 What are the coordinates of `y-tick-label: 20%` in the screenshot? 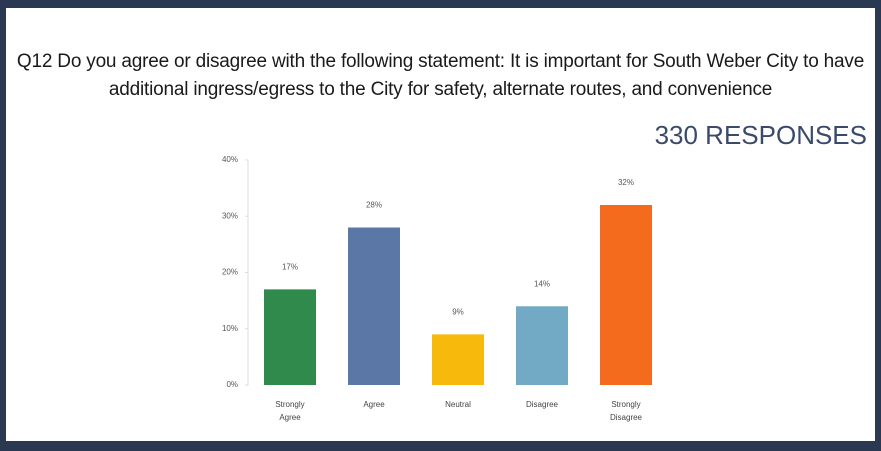 It's located at (230, 272).